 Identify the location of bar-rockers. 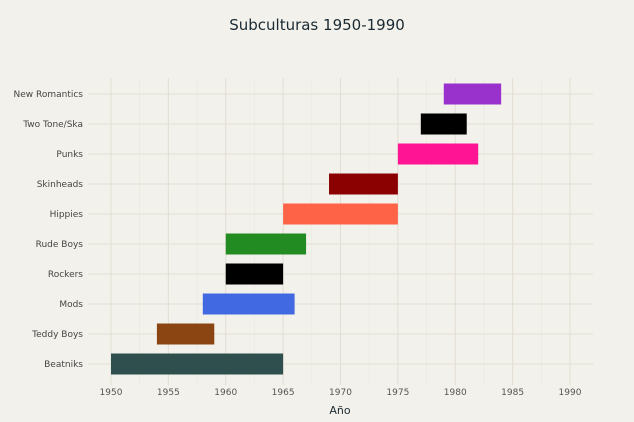
(254, 274).